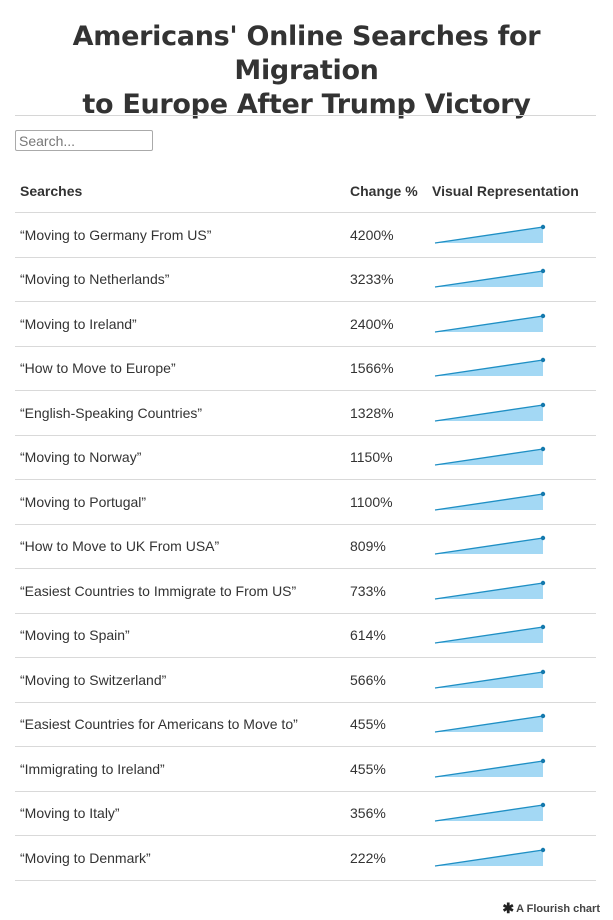 This screenshot has height=920, width=613. What do you see at coordinates (551, 908) in the screenshot?
I see `flourish-credit: ✱ A Flourish chart` at bounding box center [551, 908].